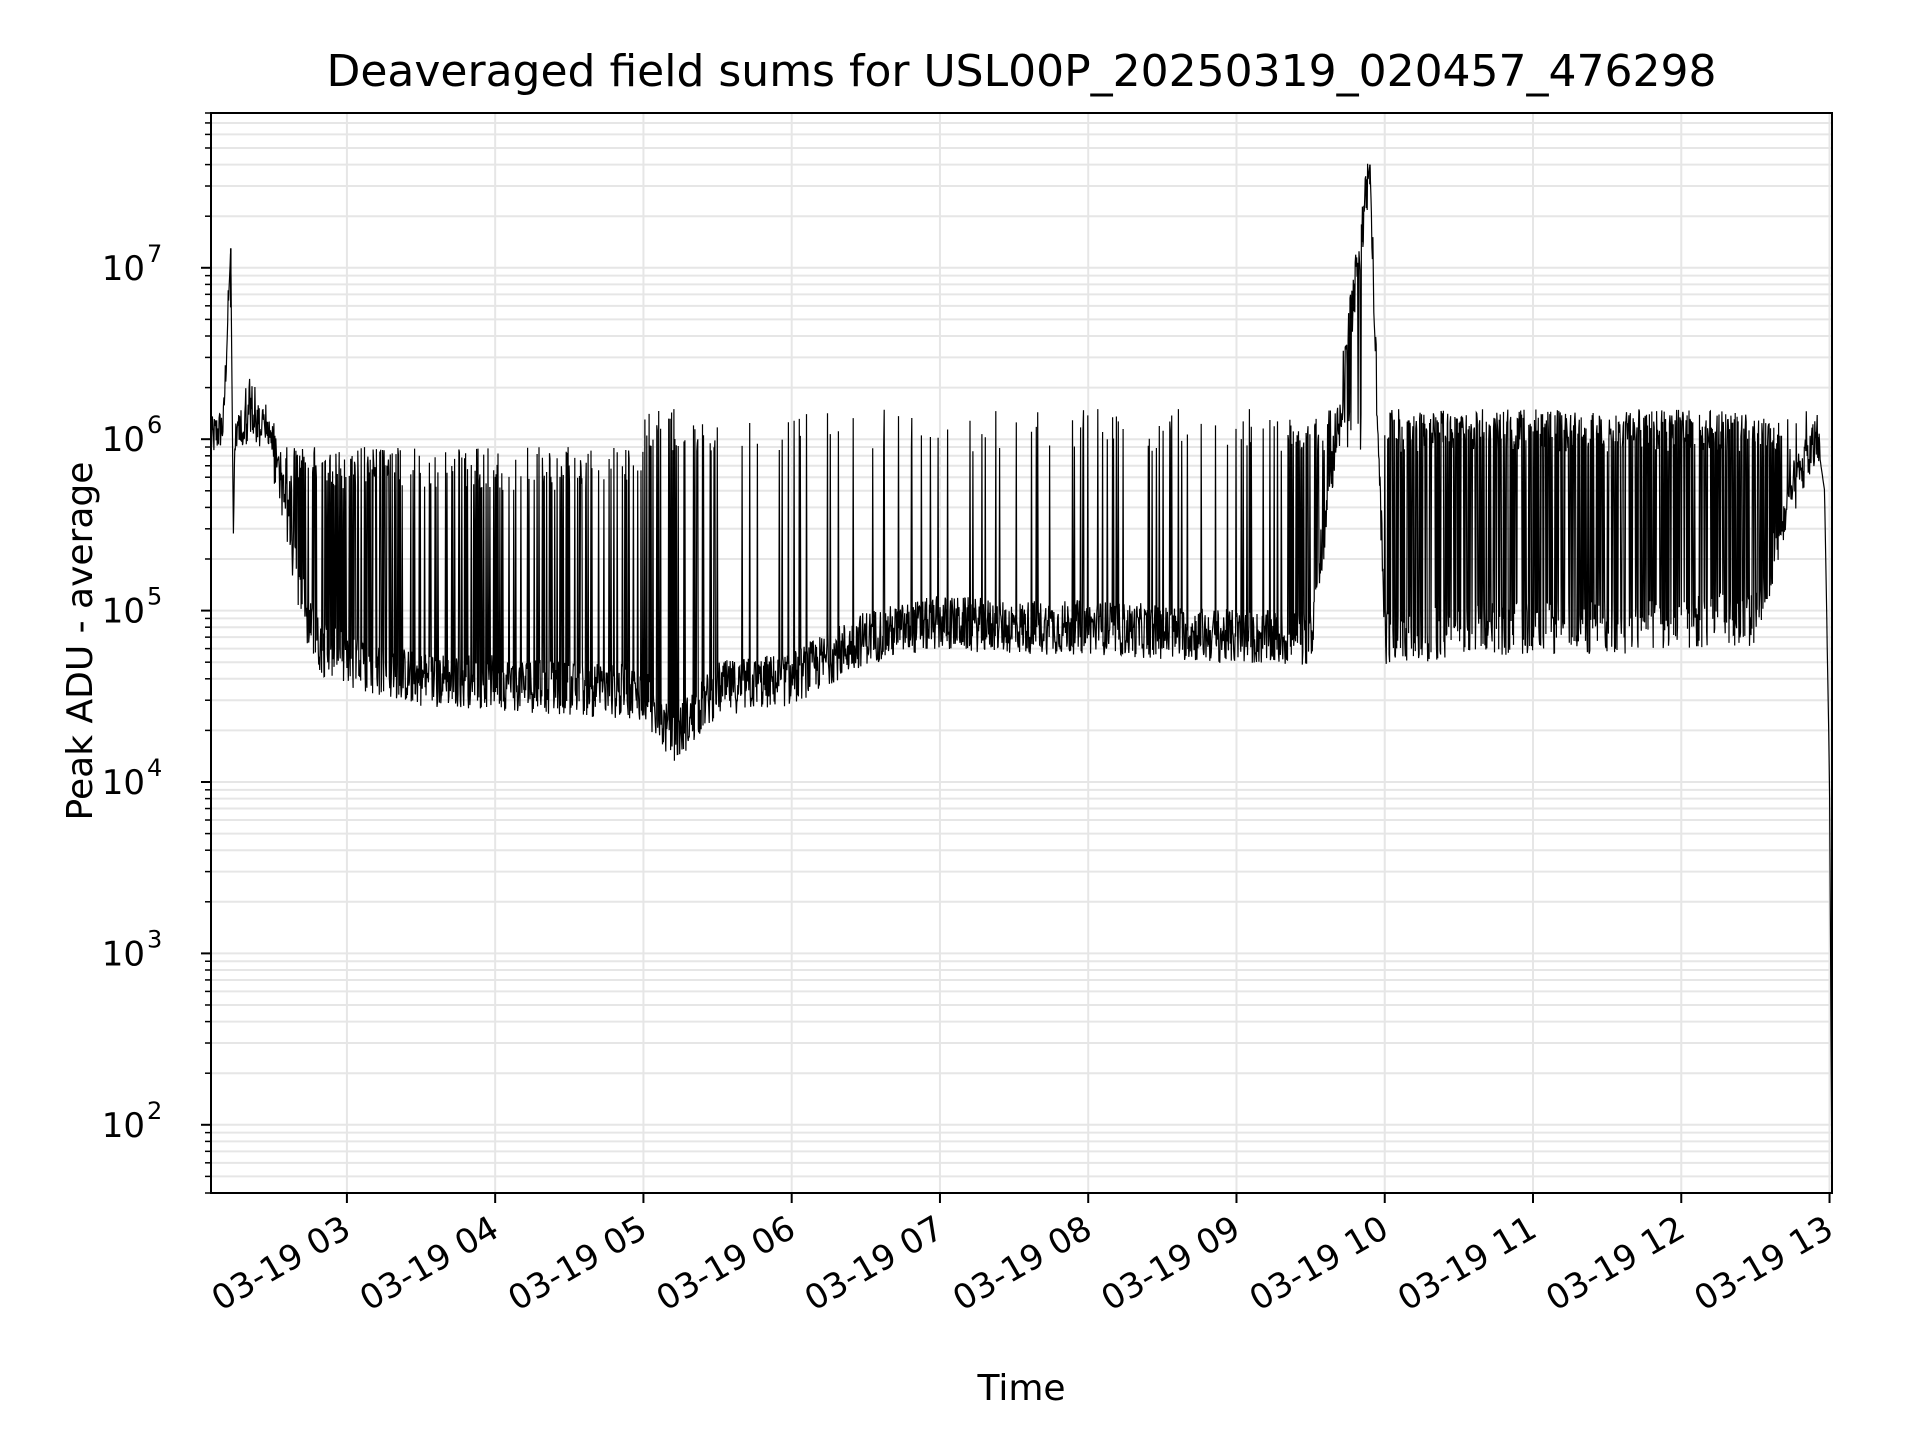 The width and height of the screenshot is (1920, 1440). What do you see at coordinates (154, 425) in the screenshot?
I see `y-tick-label-exponent: 6` at bounding box center [154, 425].